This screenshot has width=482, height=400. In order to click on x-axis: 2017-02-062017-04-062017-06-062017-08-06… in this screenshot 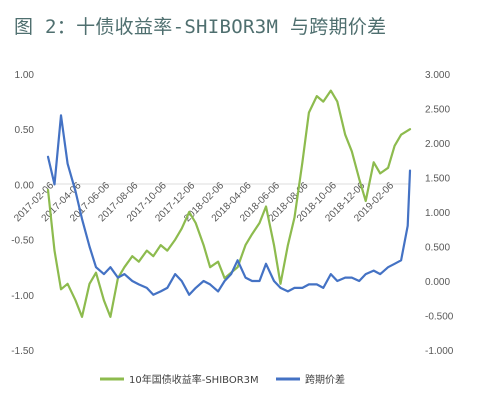, I will do `click(211, 202)`.